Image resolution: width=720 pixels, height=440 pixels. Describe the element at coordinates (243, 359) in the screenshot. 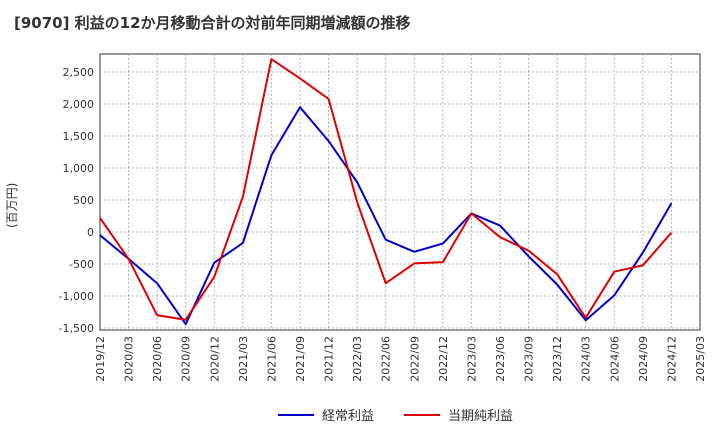

I see `x-tick-label: 2021/03` at that location.